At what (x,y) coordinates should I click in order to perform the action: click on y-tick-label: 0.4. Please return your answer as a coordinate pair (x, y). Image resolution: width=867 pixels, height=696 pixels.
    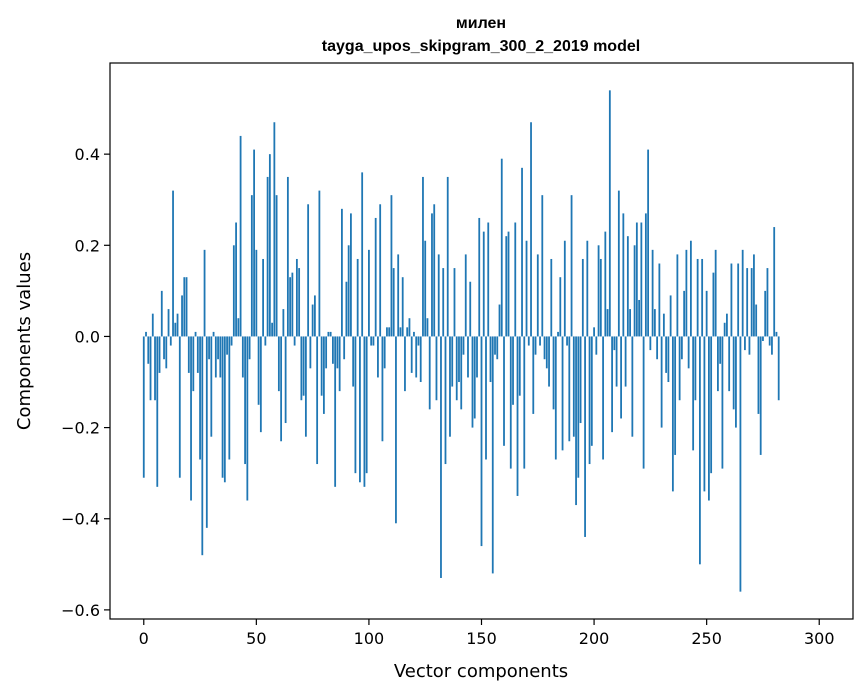
    Looking at the image, I should click on (87, 154).